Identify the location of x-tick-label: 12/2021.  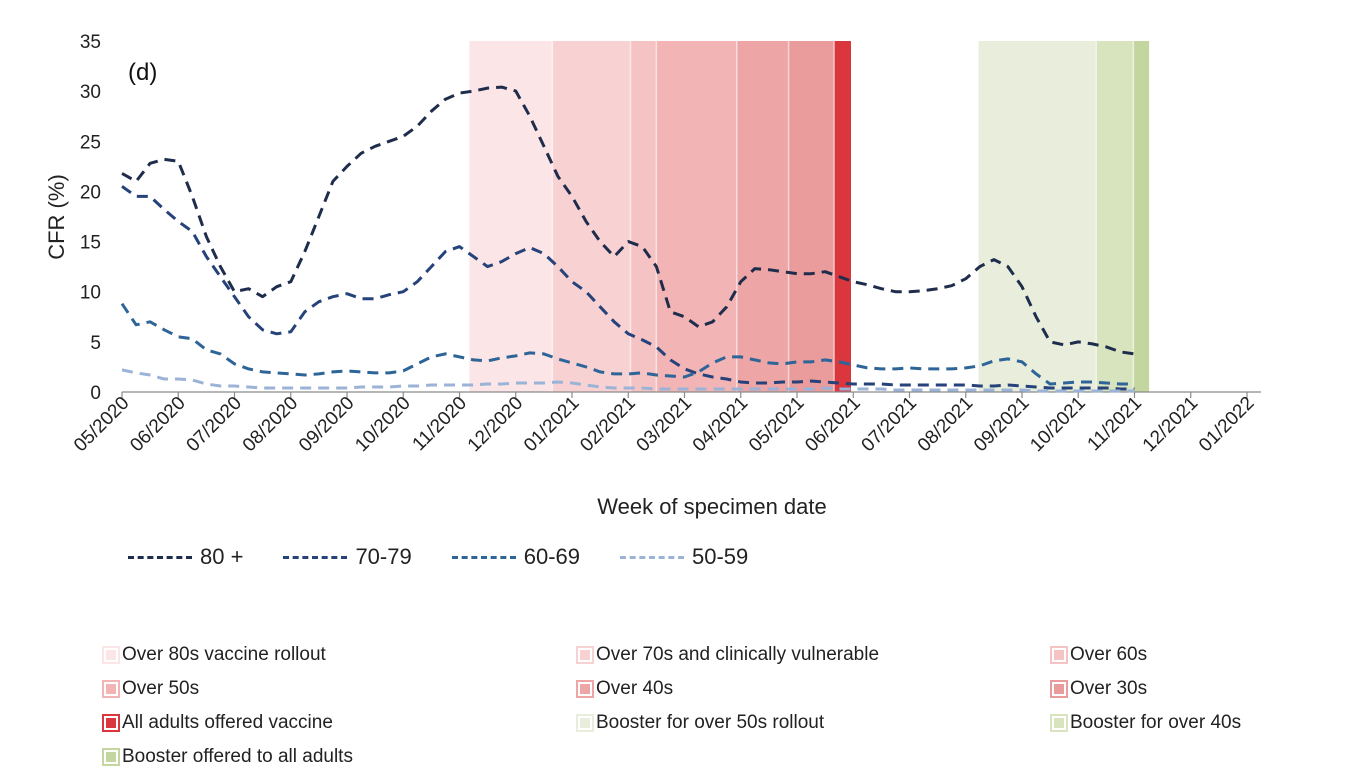
(1170, 424).